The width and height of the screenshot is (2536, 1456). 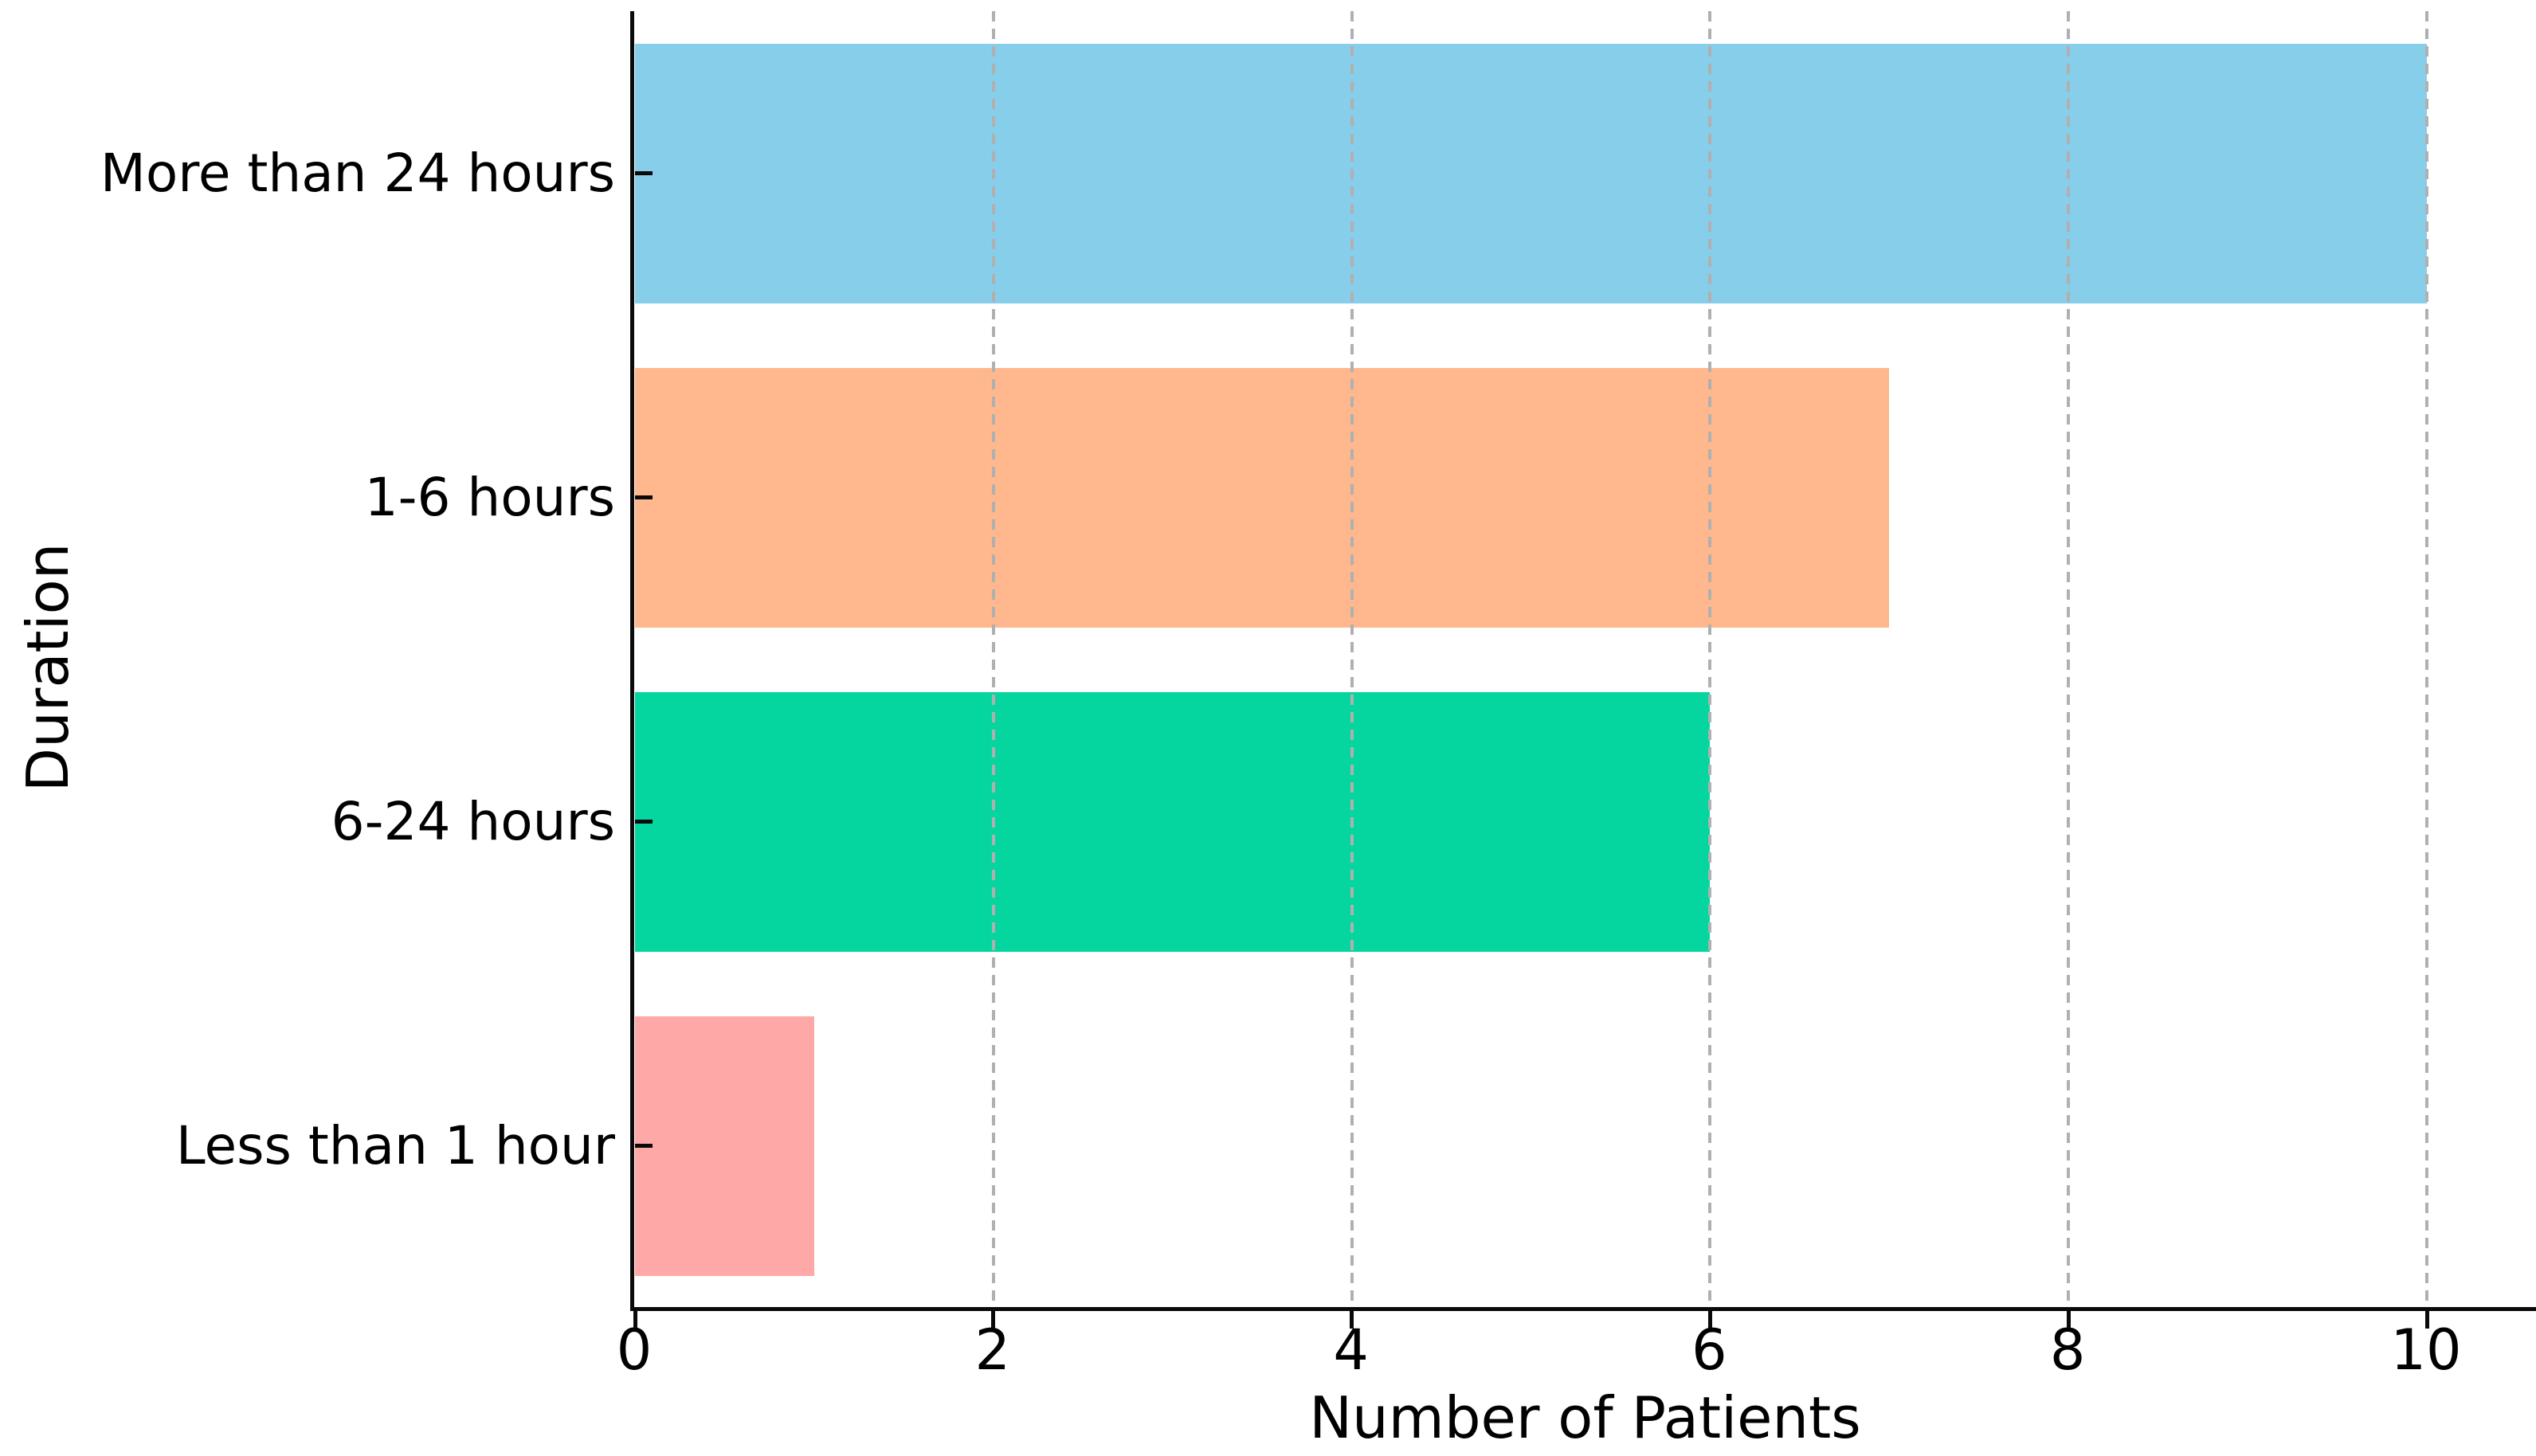 What do you see at coordinates (993, 1350) in the screenshot?
I see `x-tick-label-2: 2` at bounding box center [993, 1350].